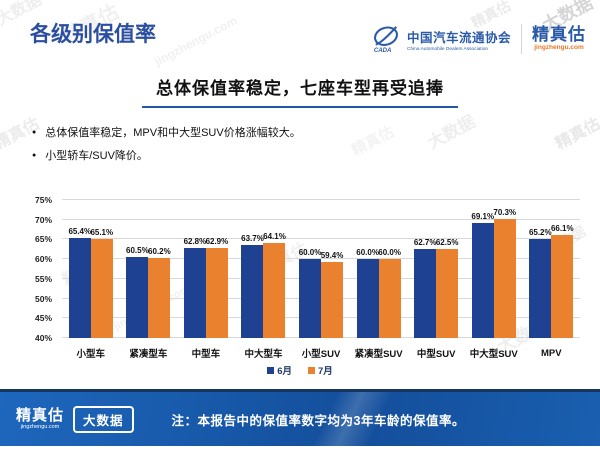  Describe the element at coordinates (166, 132) in the screenshot. I see `bullet-item: 总体保值率稳定，MPV和中大型SUV价格涨幅较大。` at that location.